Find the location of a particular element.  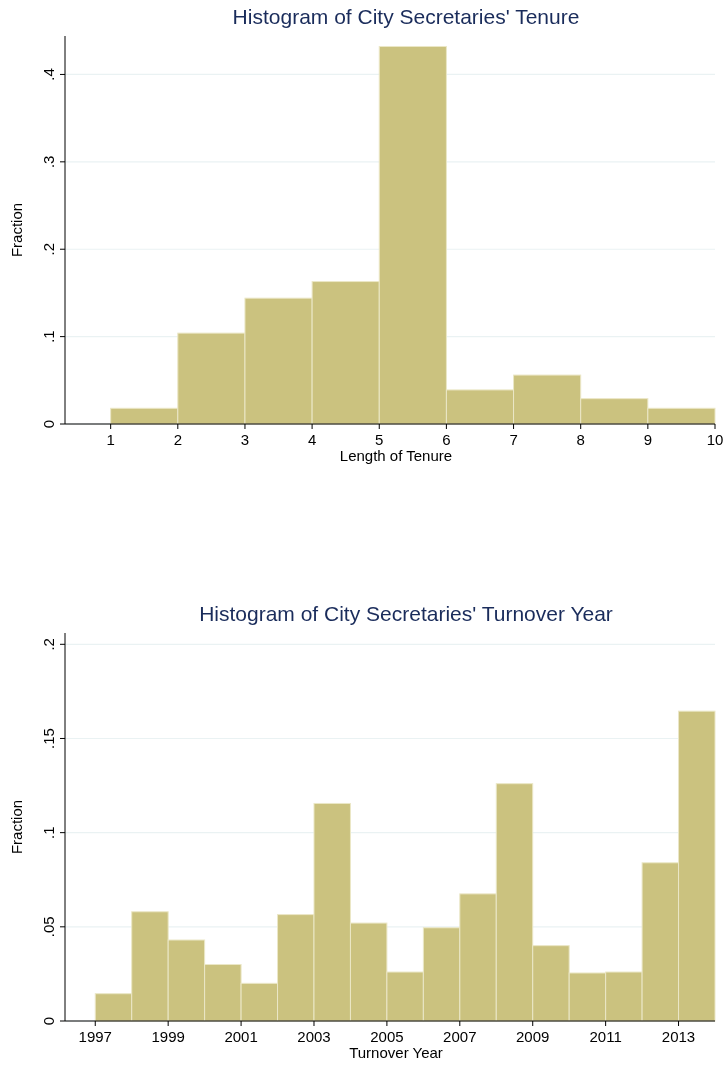

x-tick-label: 2 is located at coordinates (177, 439).